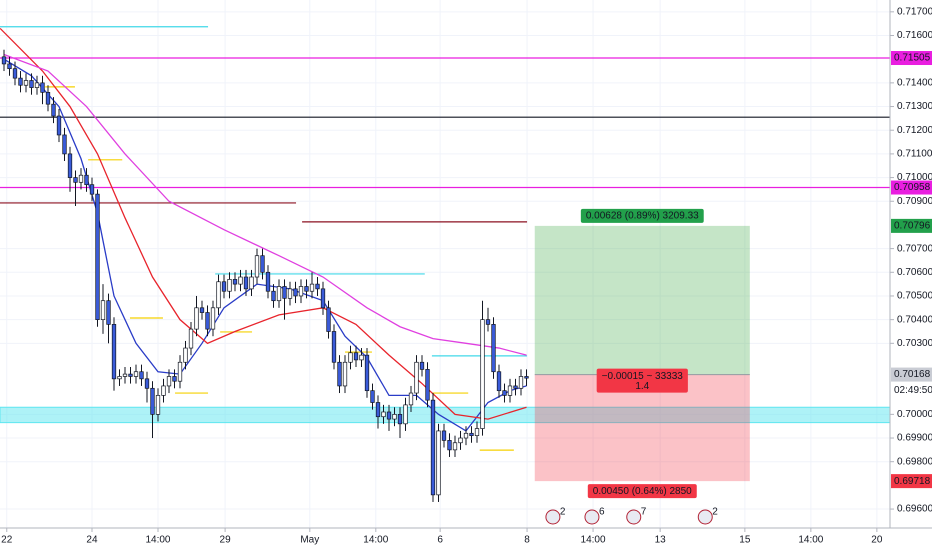 The width and height of the screenshot is (932, 550). What do you see at coordinates (914, 296) in the screenshot?
I see `y-tick-label: 0.70500` at bounding box center [914, 296].